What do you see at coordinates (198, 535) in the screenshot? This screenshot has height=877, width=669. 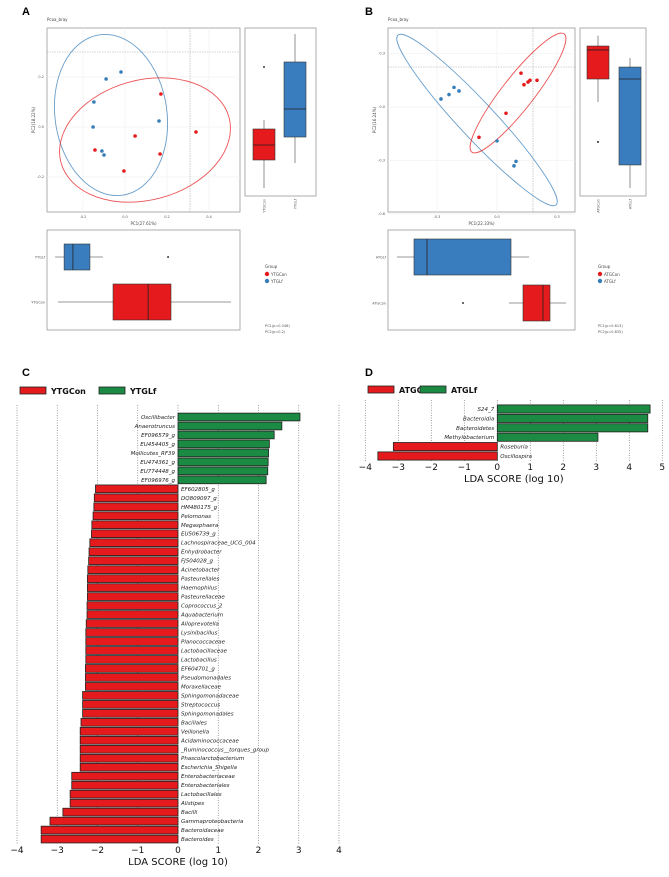 I see `taxon-label: EU506739_g` at bounding box center [198, 535].